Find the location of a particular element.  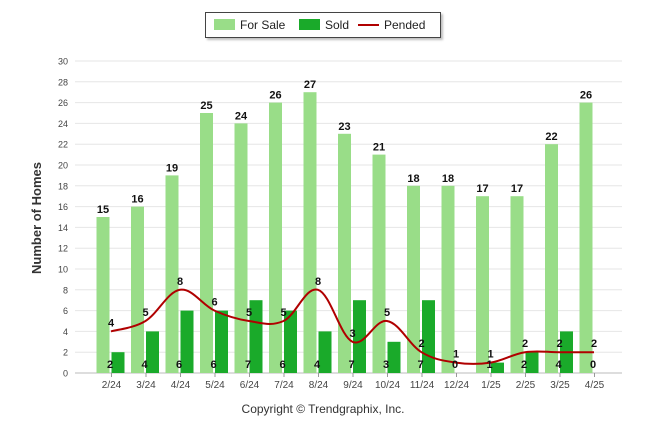

y-tick-label: 4 is located at coordinates (65, 332).